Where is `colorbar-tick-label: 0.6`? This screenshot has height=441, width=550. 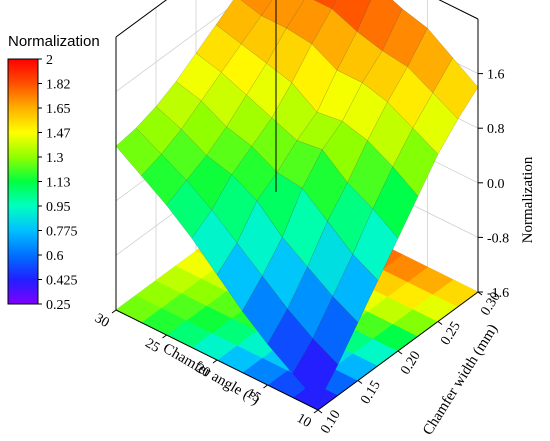
colorbar-tick-label: 0.6 is located at coordinates (55, 256).